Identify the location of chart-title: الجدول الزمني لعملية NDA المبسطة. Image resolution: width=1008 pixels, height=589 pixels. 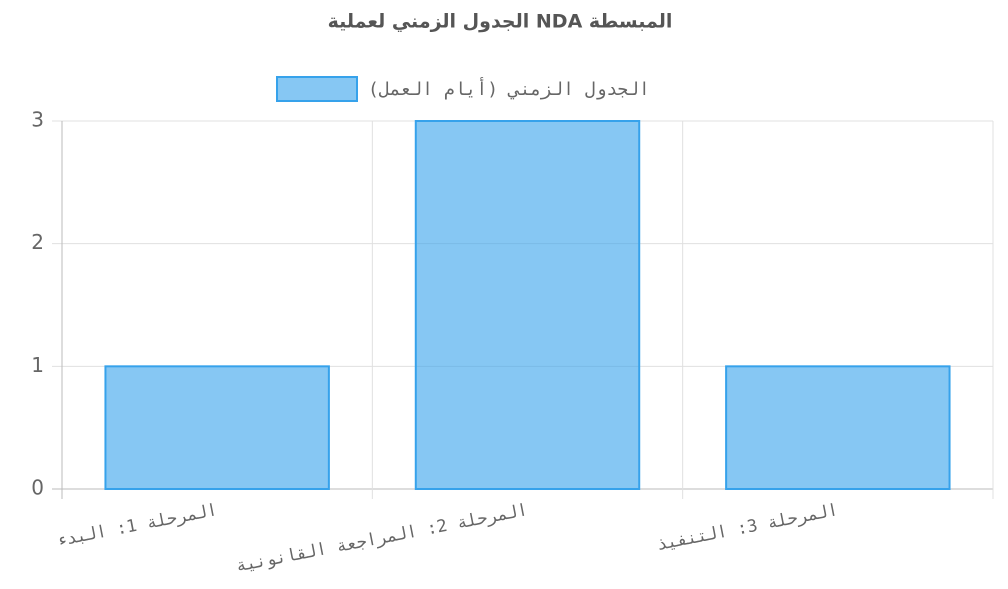
(500, 22).